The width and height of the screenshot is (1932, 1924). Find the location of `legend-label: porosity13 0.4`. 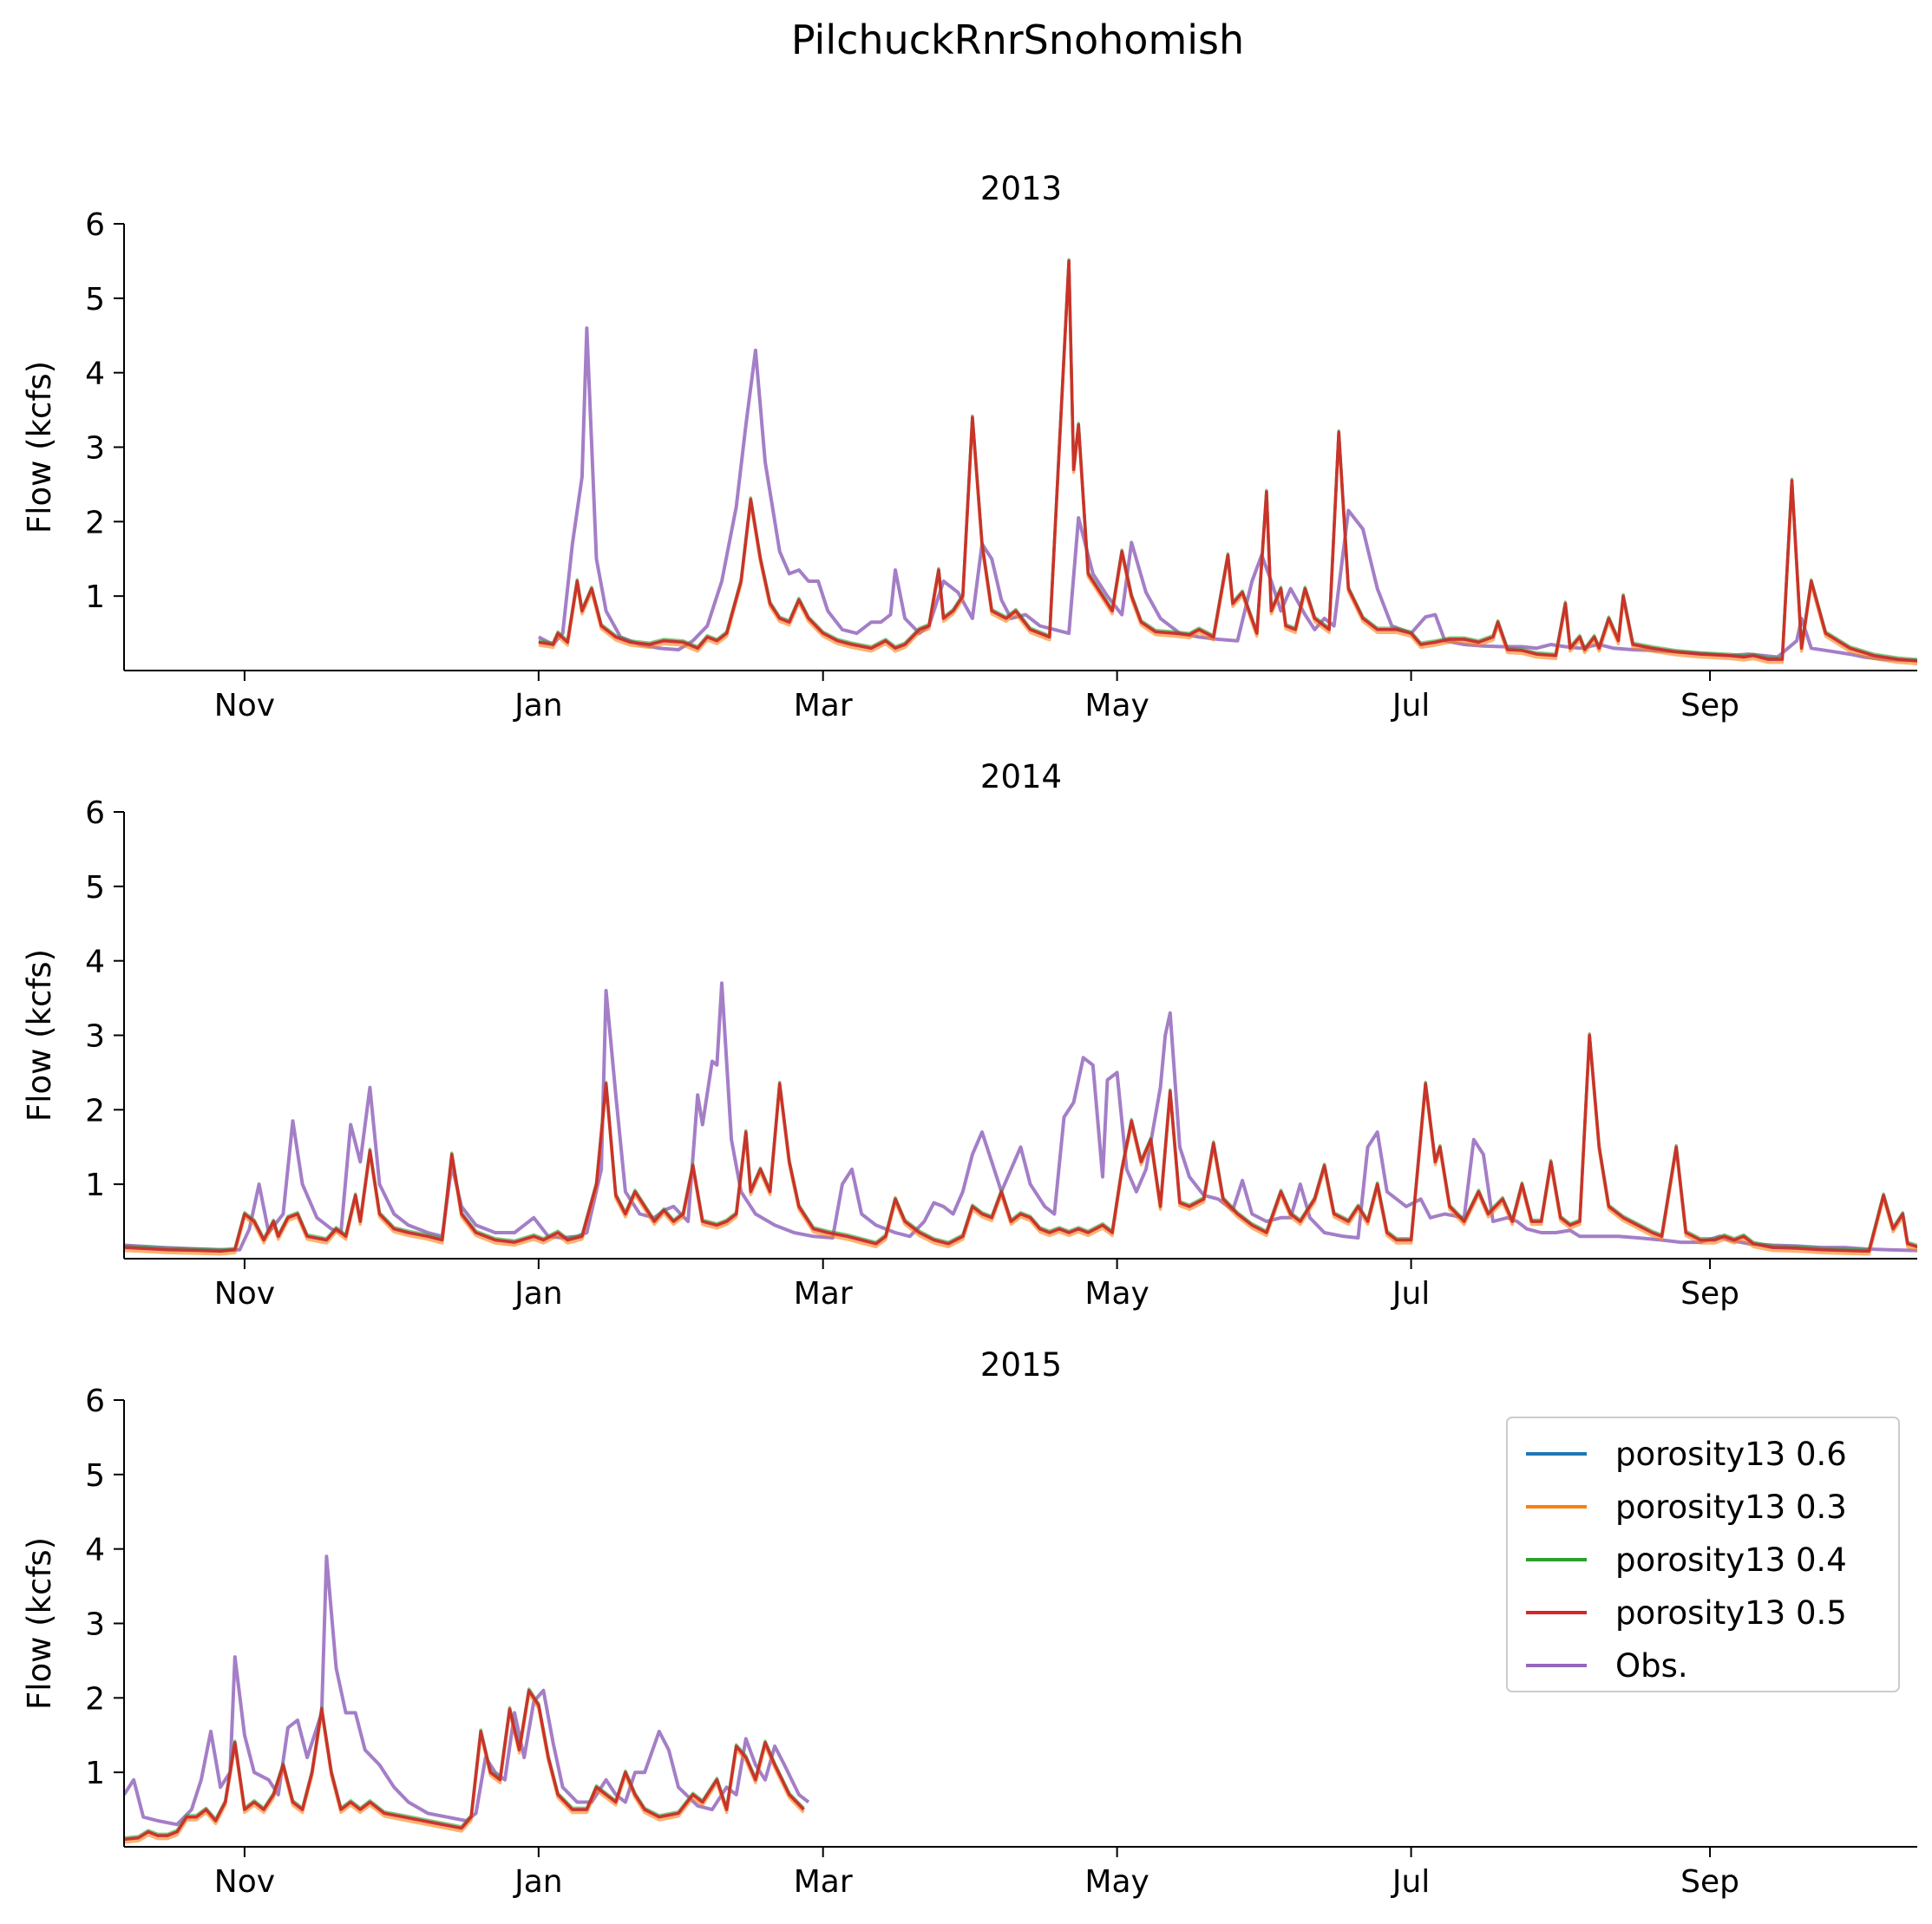

legend-label: porosity13 0.4 is located at coordinates (1731, 1560).